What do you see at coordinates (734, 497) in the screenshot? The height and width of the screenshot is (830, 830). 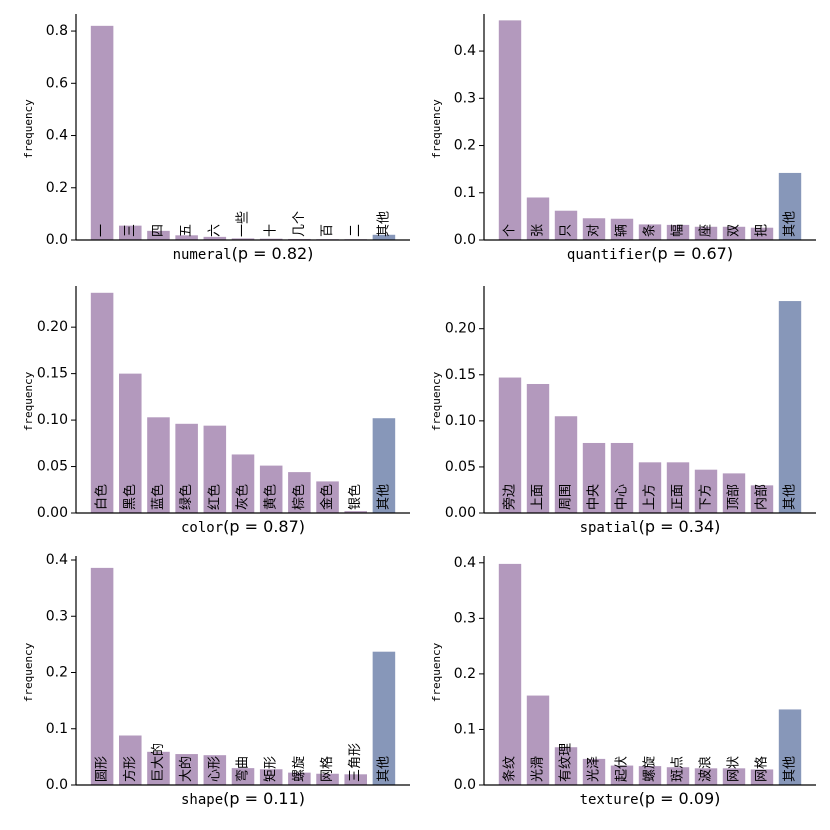 I see `bar-label-spatial-8: 顶部` at bounding box center [734, 497].